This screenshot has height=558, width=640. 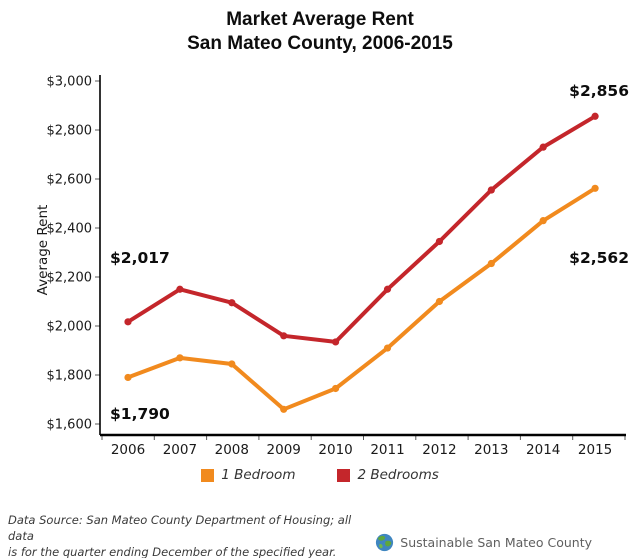 I want to click on series-2-bedrooms-point-2010, so click(x=336, y=342).